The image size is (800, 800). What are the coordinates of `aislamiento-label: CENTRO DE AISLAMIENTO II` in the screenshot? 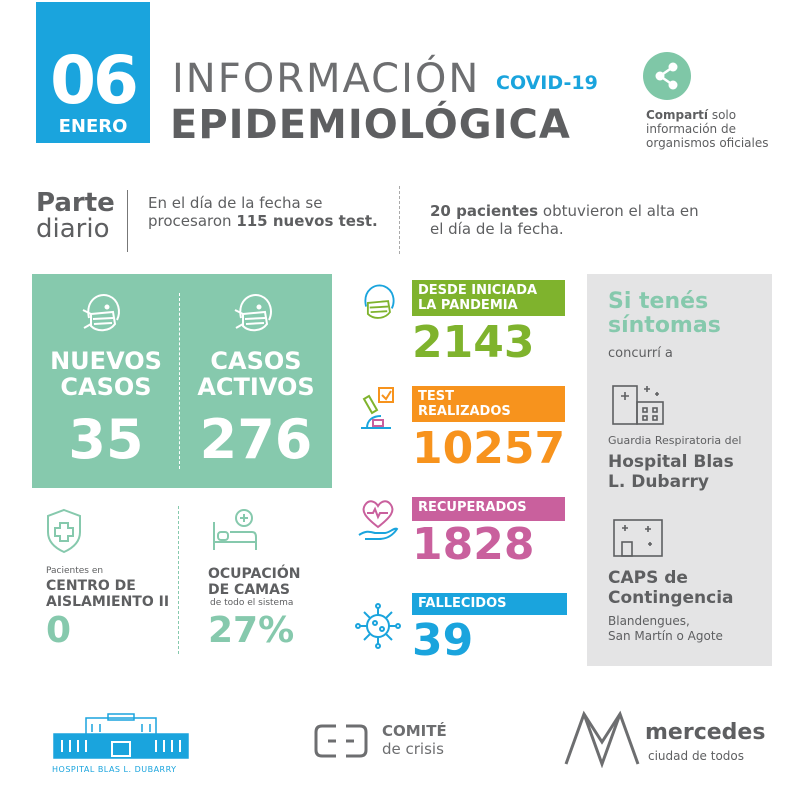 It's located at (107, 594).